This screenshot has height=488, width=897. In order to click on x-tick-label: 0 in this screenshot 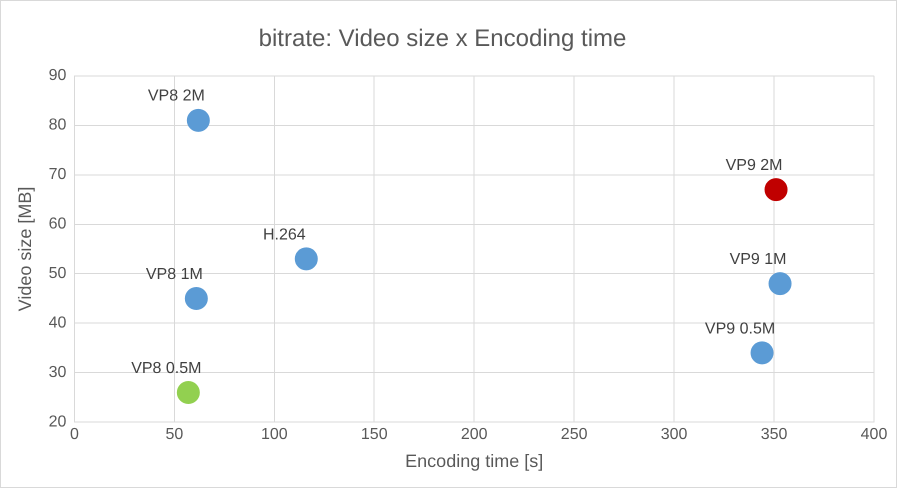, I will do `click(74, 435)`.